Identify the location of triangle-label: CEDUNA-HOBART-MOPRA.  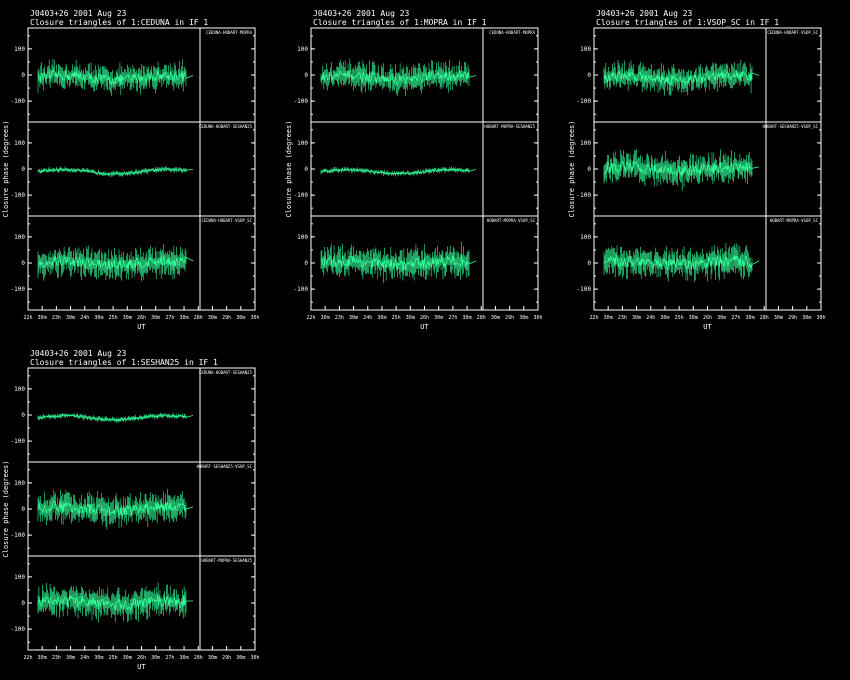
(512, 32).